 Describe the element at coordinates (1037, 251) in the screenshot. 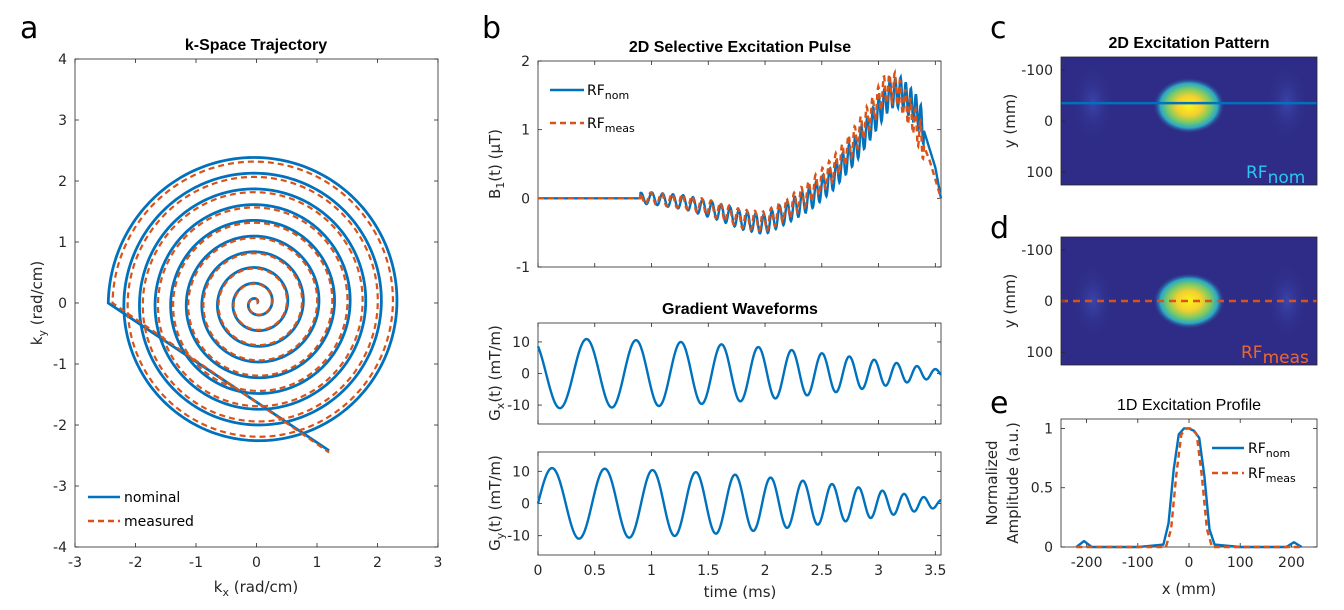

I see `panel-d-ytick-label: -100` at that location.